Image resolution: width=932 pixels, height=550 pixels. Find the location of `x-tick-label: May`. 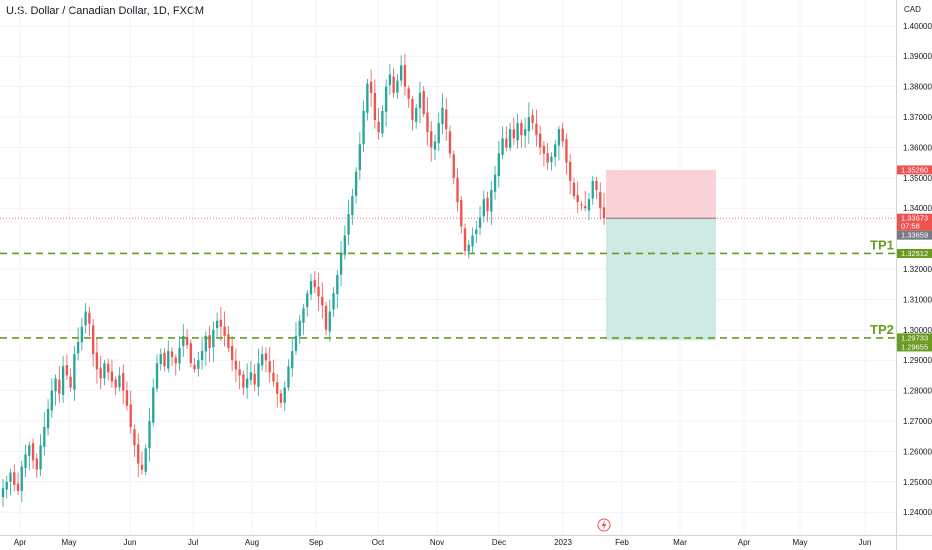

x-tick-label: May is located at coordinates (799, 542).